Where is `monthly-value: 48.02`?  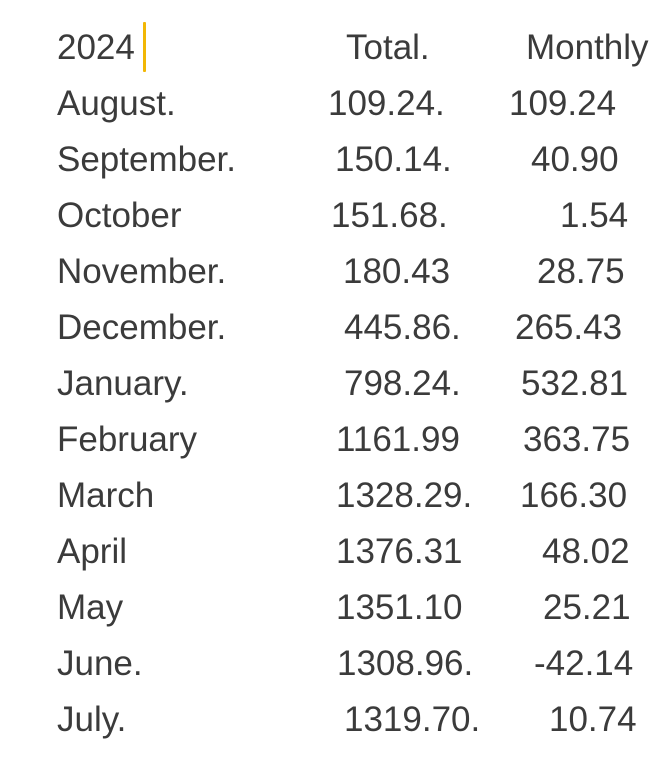
monthly-value: 48.02 is located at coordinates (586, 551).